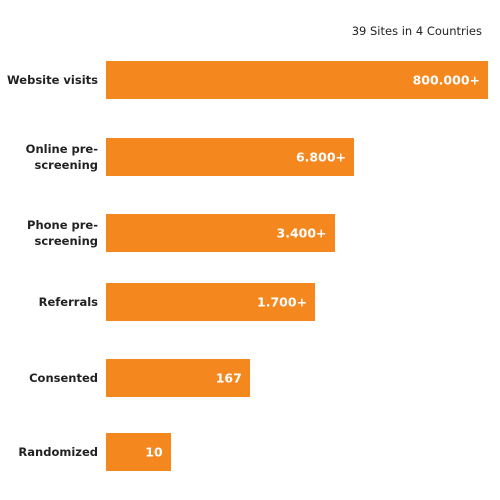  I want to click on value-label: 167, so click(228, 378).